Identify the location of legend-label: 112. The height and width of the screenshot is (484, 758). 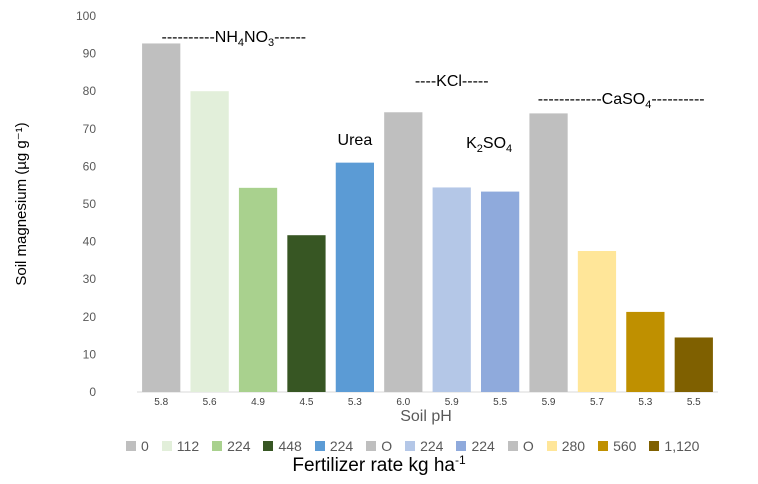
(188, 446).